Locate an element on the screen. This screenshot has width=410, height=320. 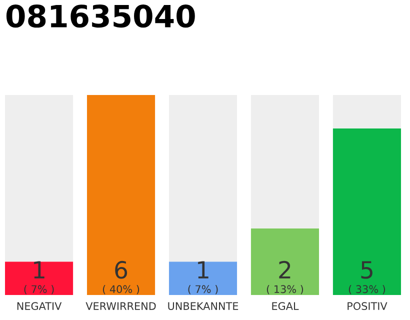
data-label: 6 ( 40% ) is located at coordinates (121, 277).